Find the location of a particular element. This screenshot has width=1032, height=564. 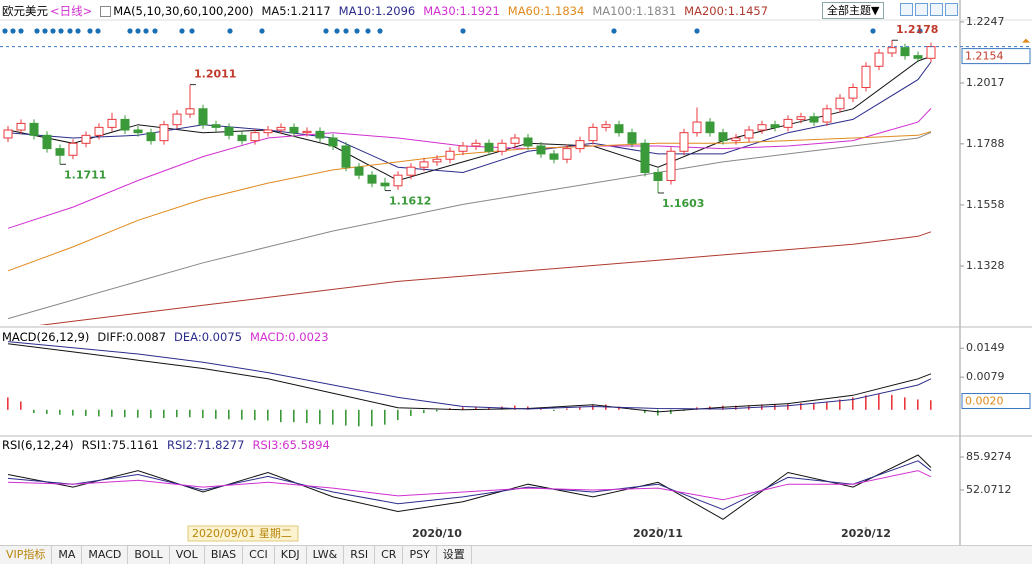

indicator-tab: 设置 is located at coordinates (454, 555).